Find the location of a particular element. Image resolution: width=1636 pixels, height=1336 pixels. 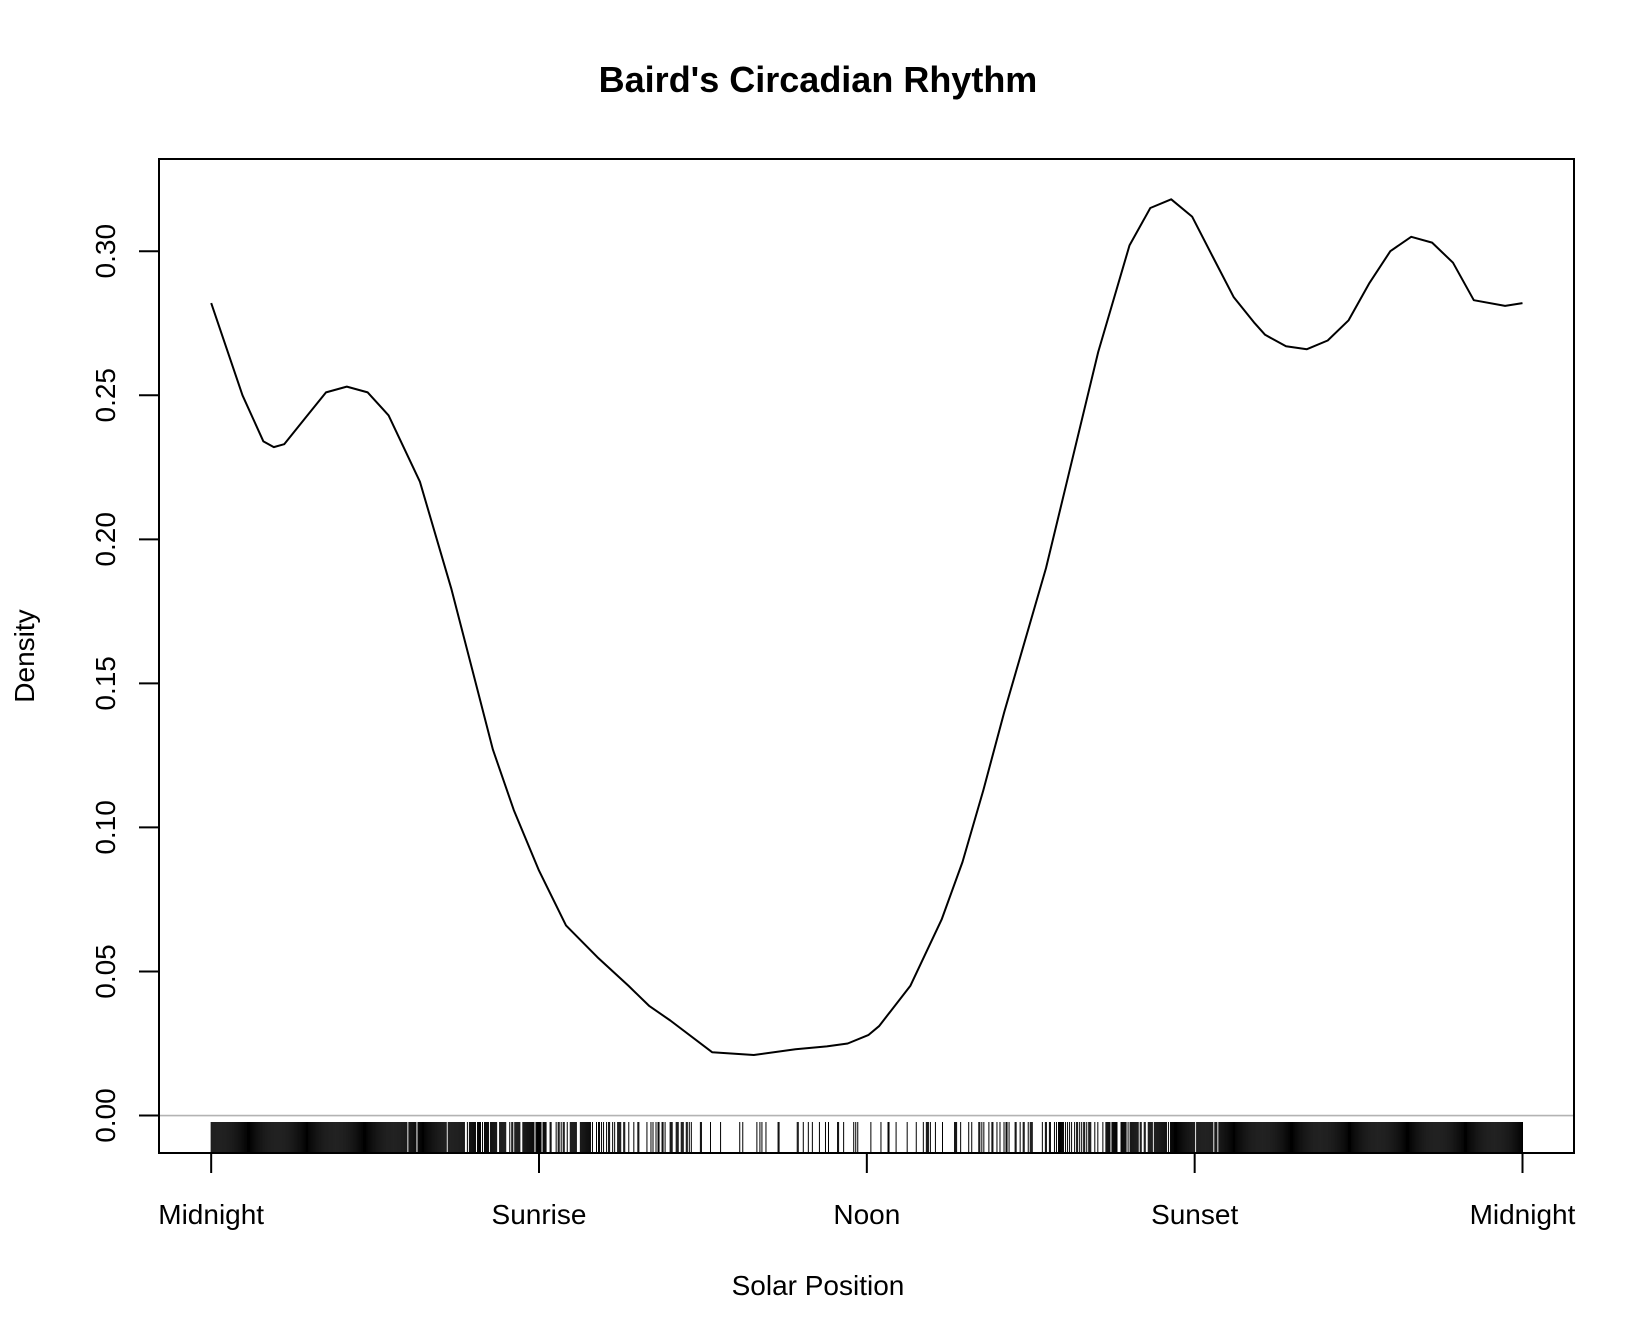

y-axis-title: Density is located at coordinates (24, 655).